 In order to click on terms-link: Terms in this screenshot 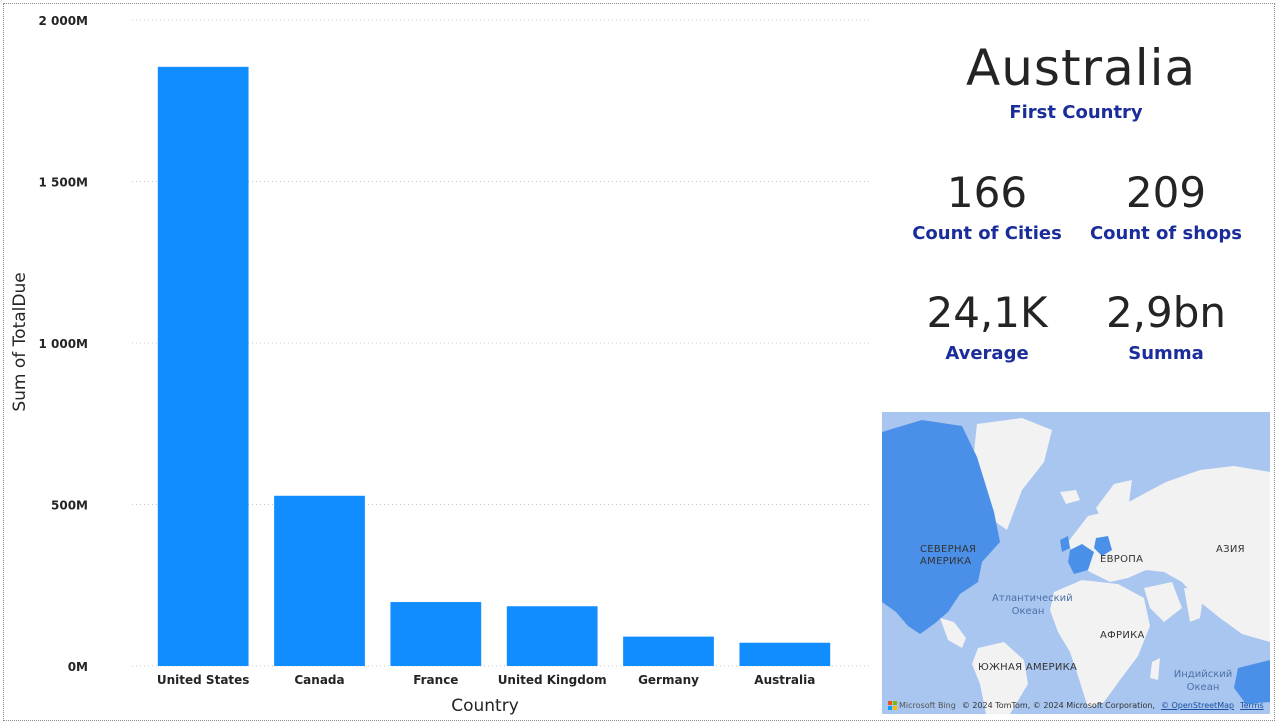, I will do `click(1252, 705)`.